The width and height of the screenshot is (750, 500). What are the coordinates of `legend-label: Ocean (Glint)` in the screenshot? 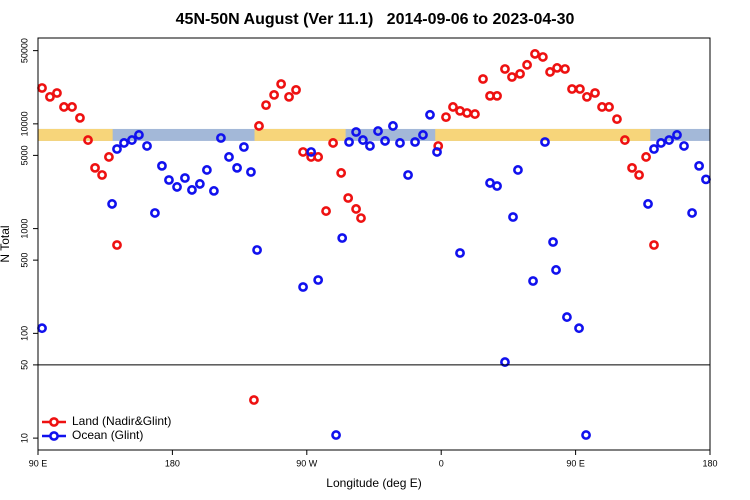 It's located at (107, 435).